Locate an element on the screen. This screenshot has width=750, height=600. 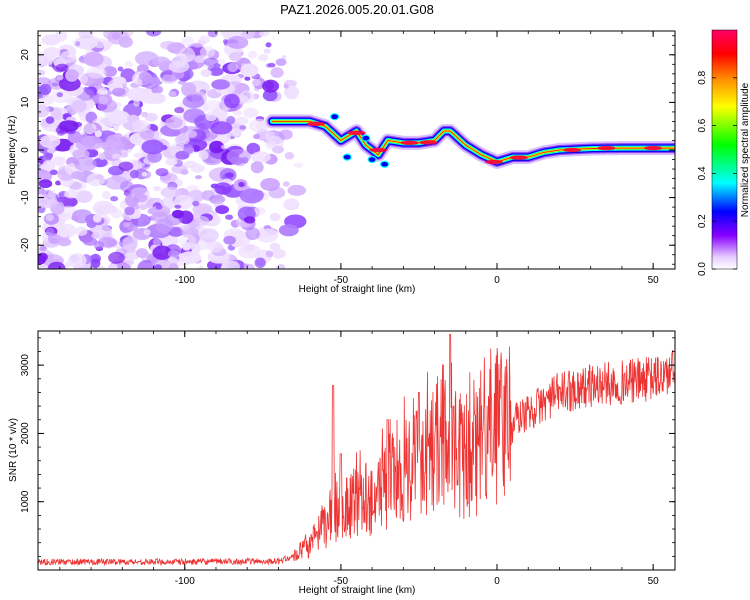
y-tick-label: -10 is located at coordinates (25, 197).